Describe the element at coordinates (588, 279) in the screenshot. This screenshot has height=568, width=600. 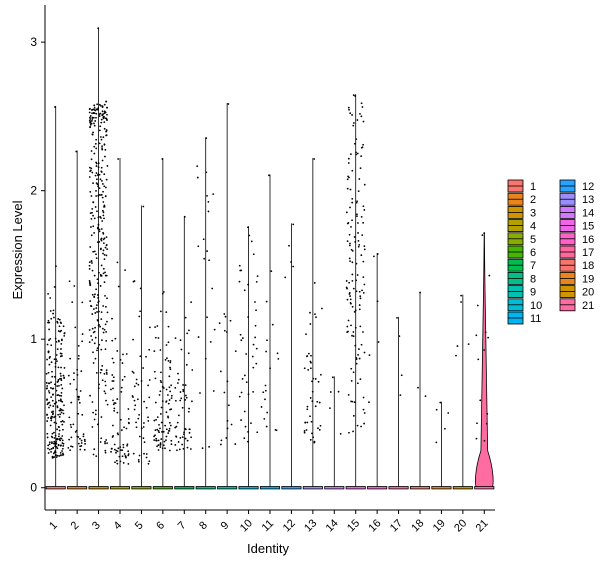
I see `legend-label: 19` at that location.